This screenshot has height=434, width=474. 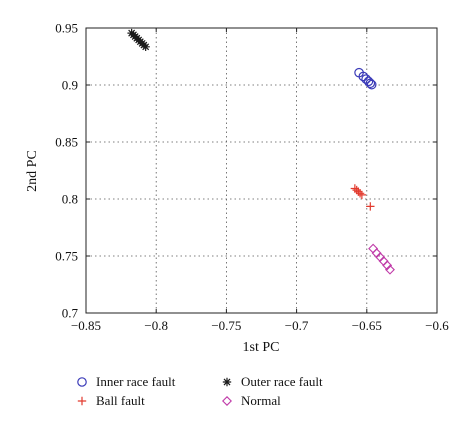 What do you see at coordinates (367, 325) in the screenshot?
I see `x-tick-label: −0.65` at bounding box center [367, 325].